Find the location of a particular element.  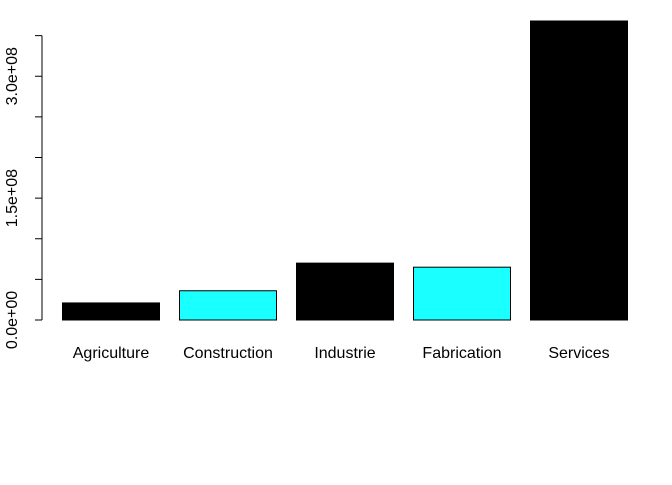

bar-industrie is located at coordinates (345, 291).